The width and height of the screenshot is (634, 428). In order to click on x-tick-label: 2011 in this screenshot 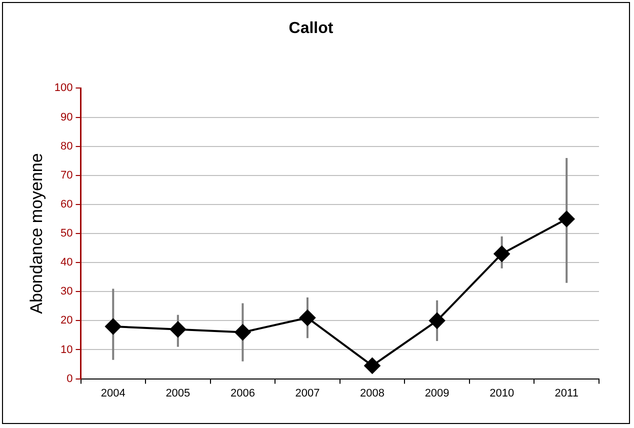, I will do `click(566, 393)`.